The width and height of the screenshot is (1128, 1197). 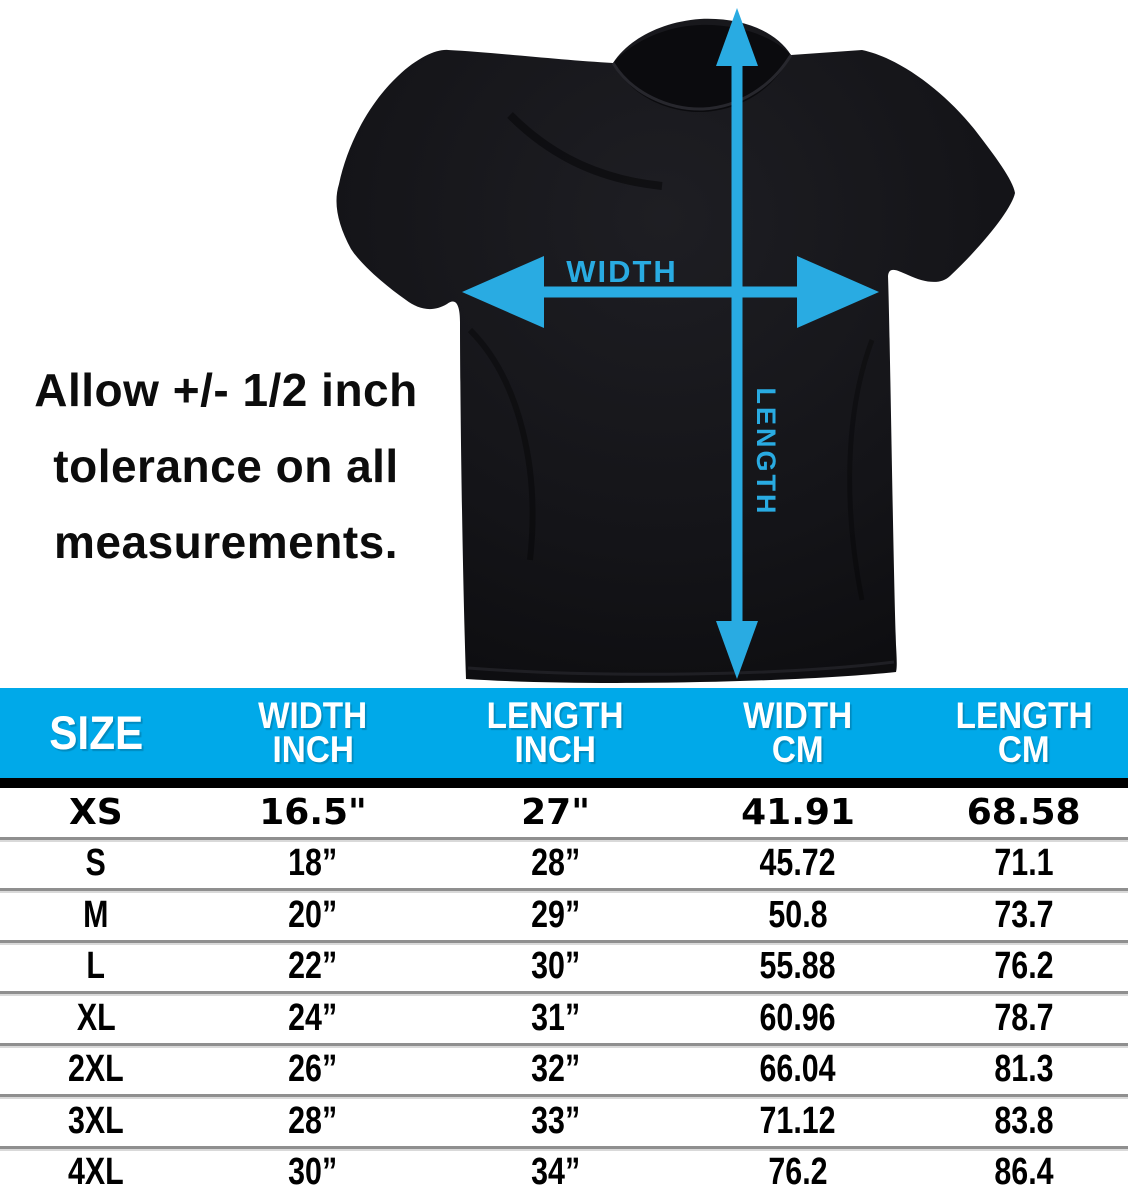 What do you see at coordinates (313, 1120) in the screenshot?
I see `width-inch-cell: 28”` at bounding box center [313, 1120].